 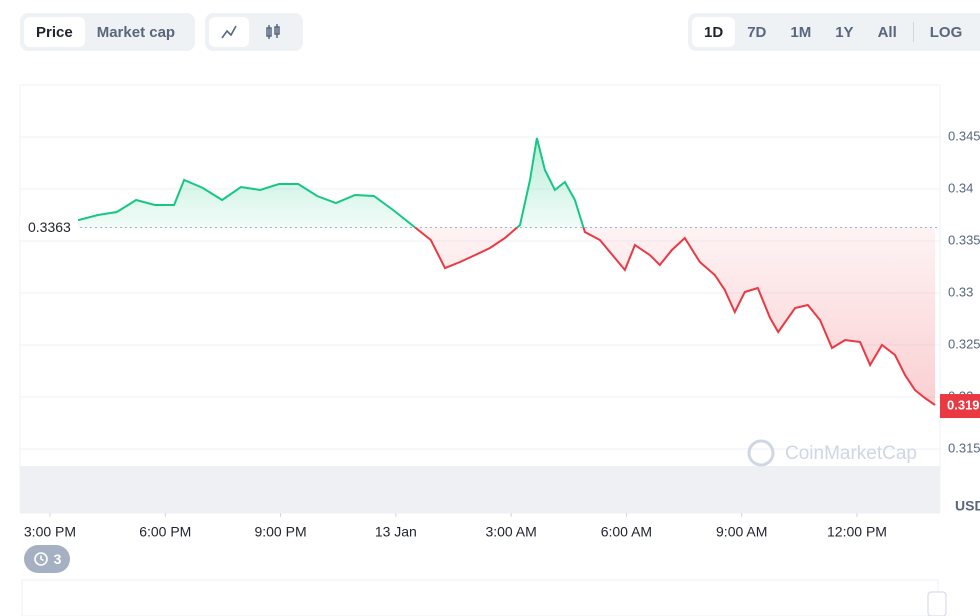 I want to click on line-chart-button, so click(x=229, y=32).